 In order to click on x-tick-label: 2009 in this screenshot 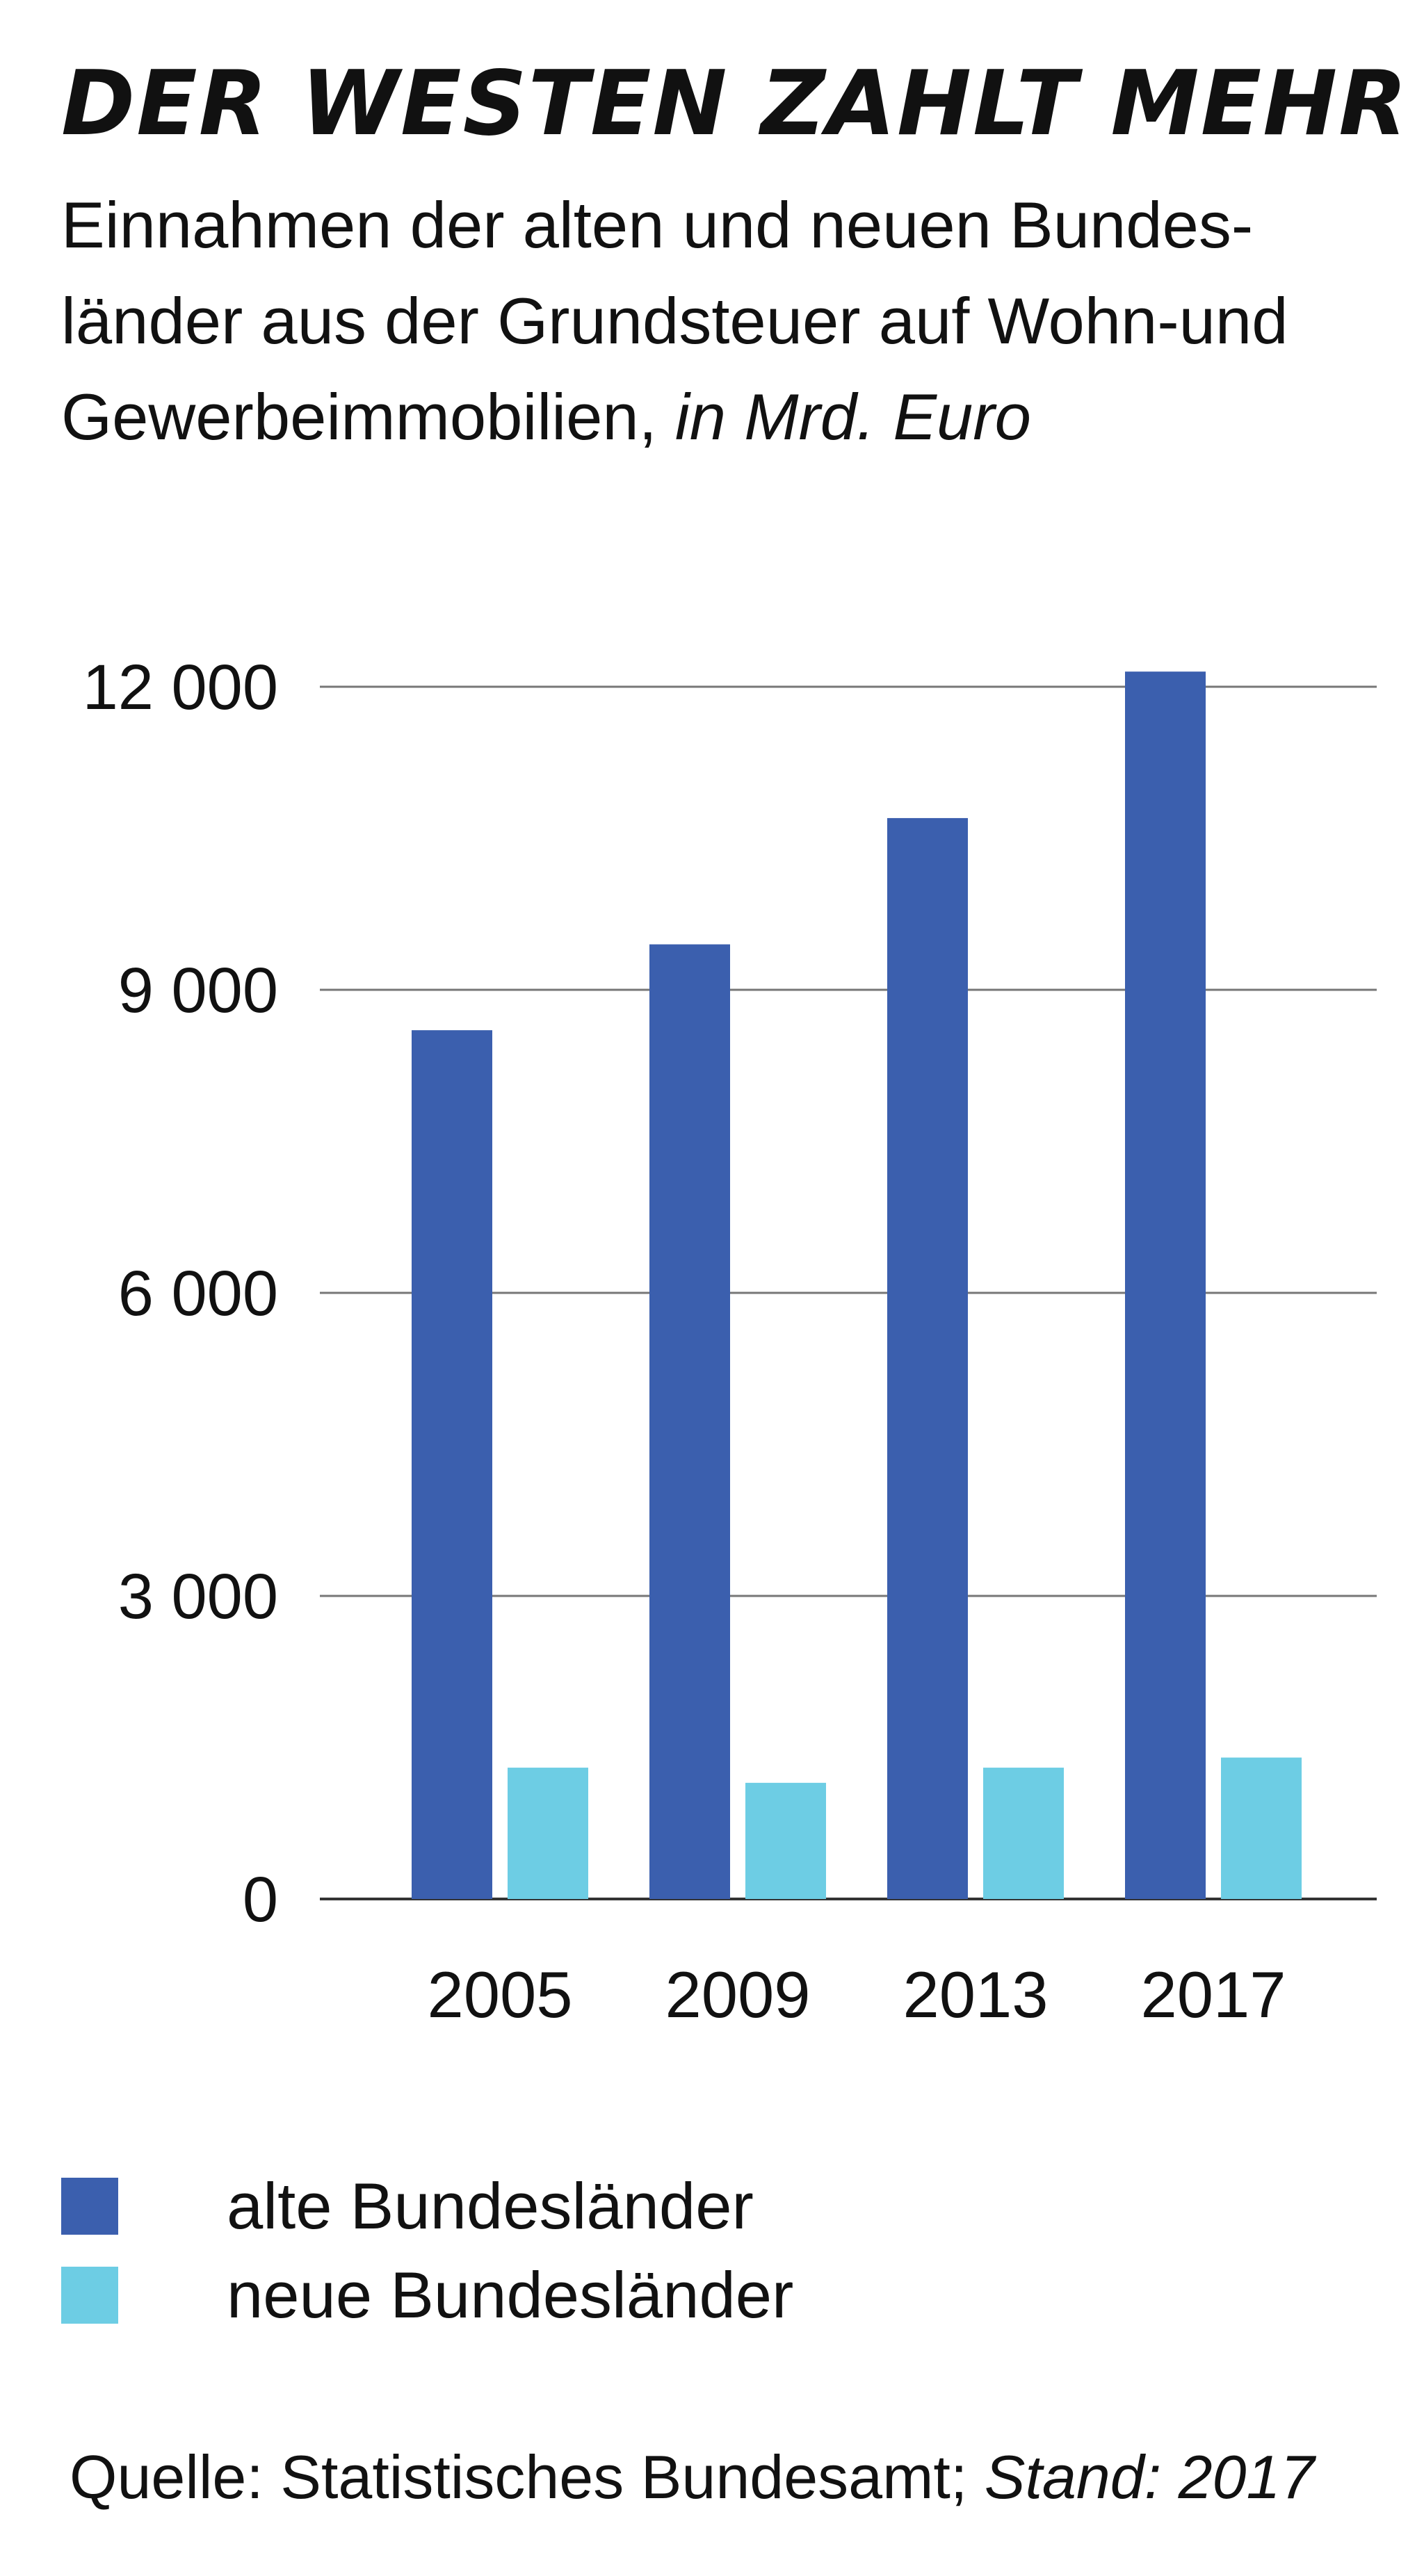, I will do `click(737, 1994)`.